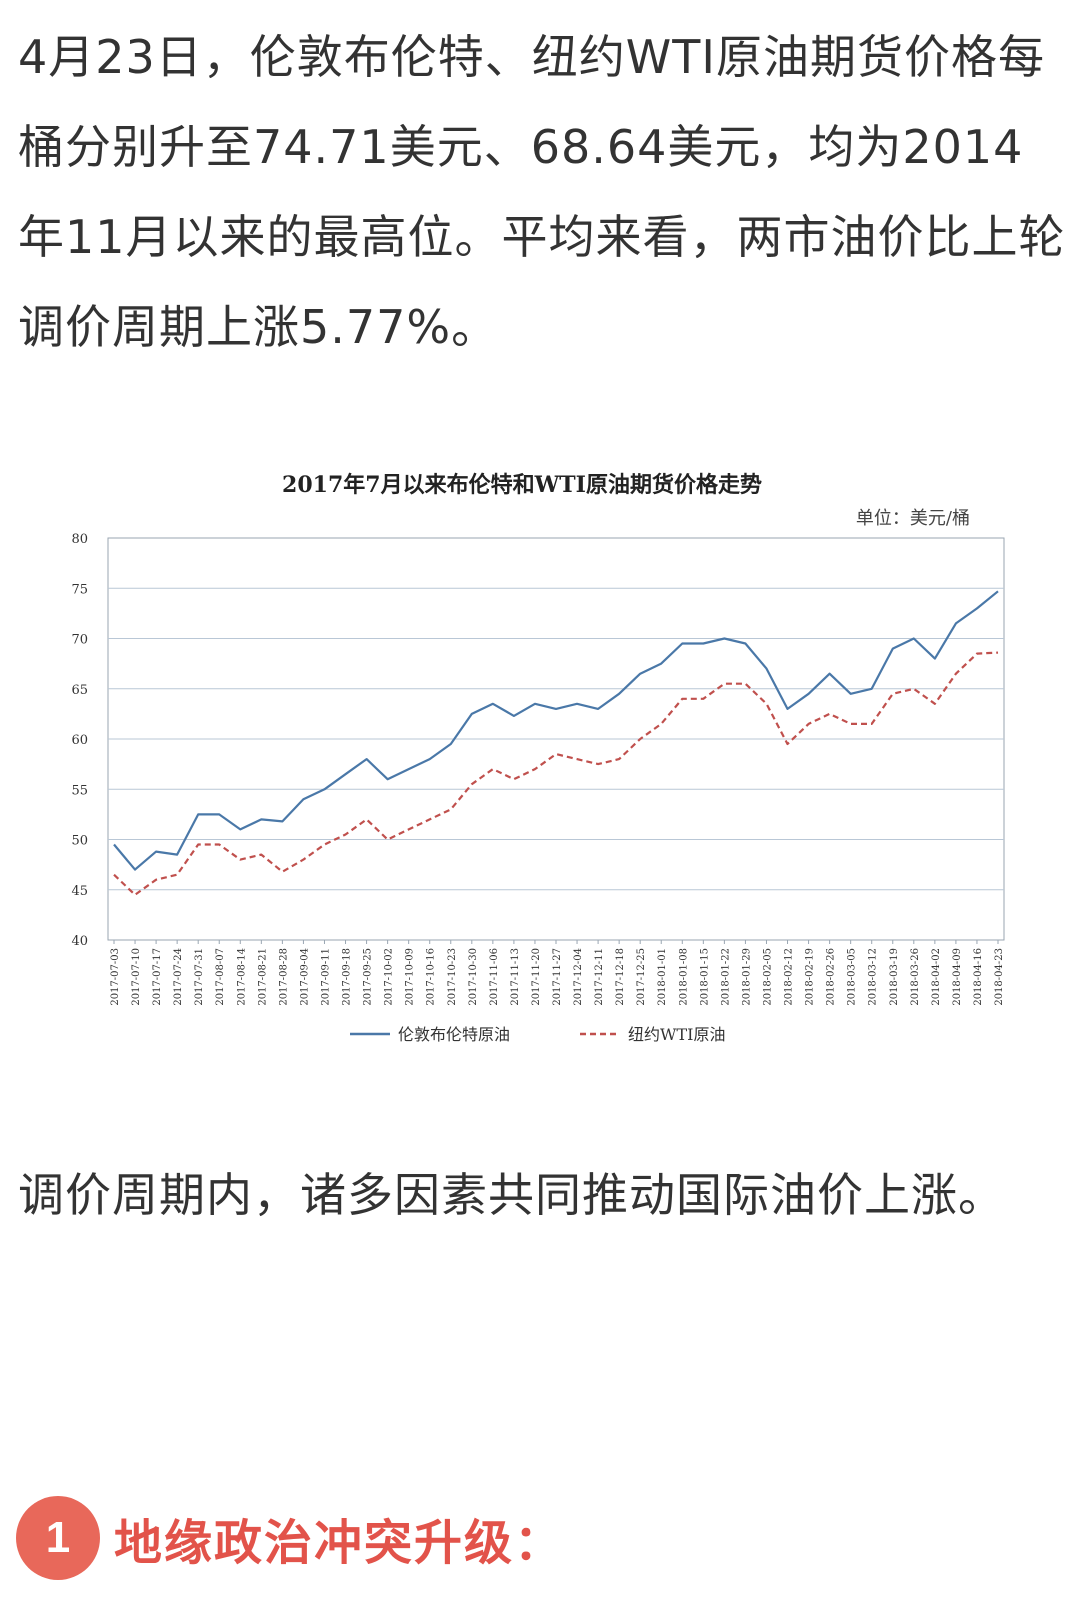 This screenshot has height=1608, width=1080. What do you see at coordinates (978, 977) in the screenshot?
I see `x-tick-label: 2018-04-16` at bounding box center [978, 977].